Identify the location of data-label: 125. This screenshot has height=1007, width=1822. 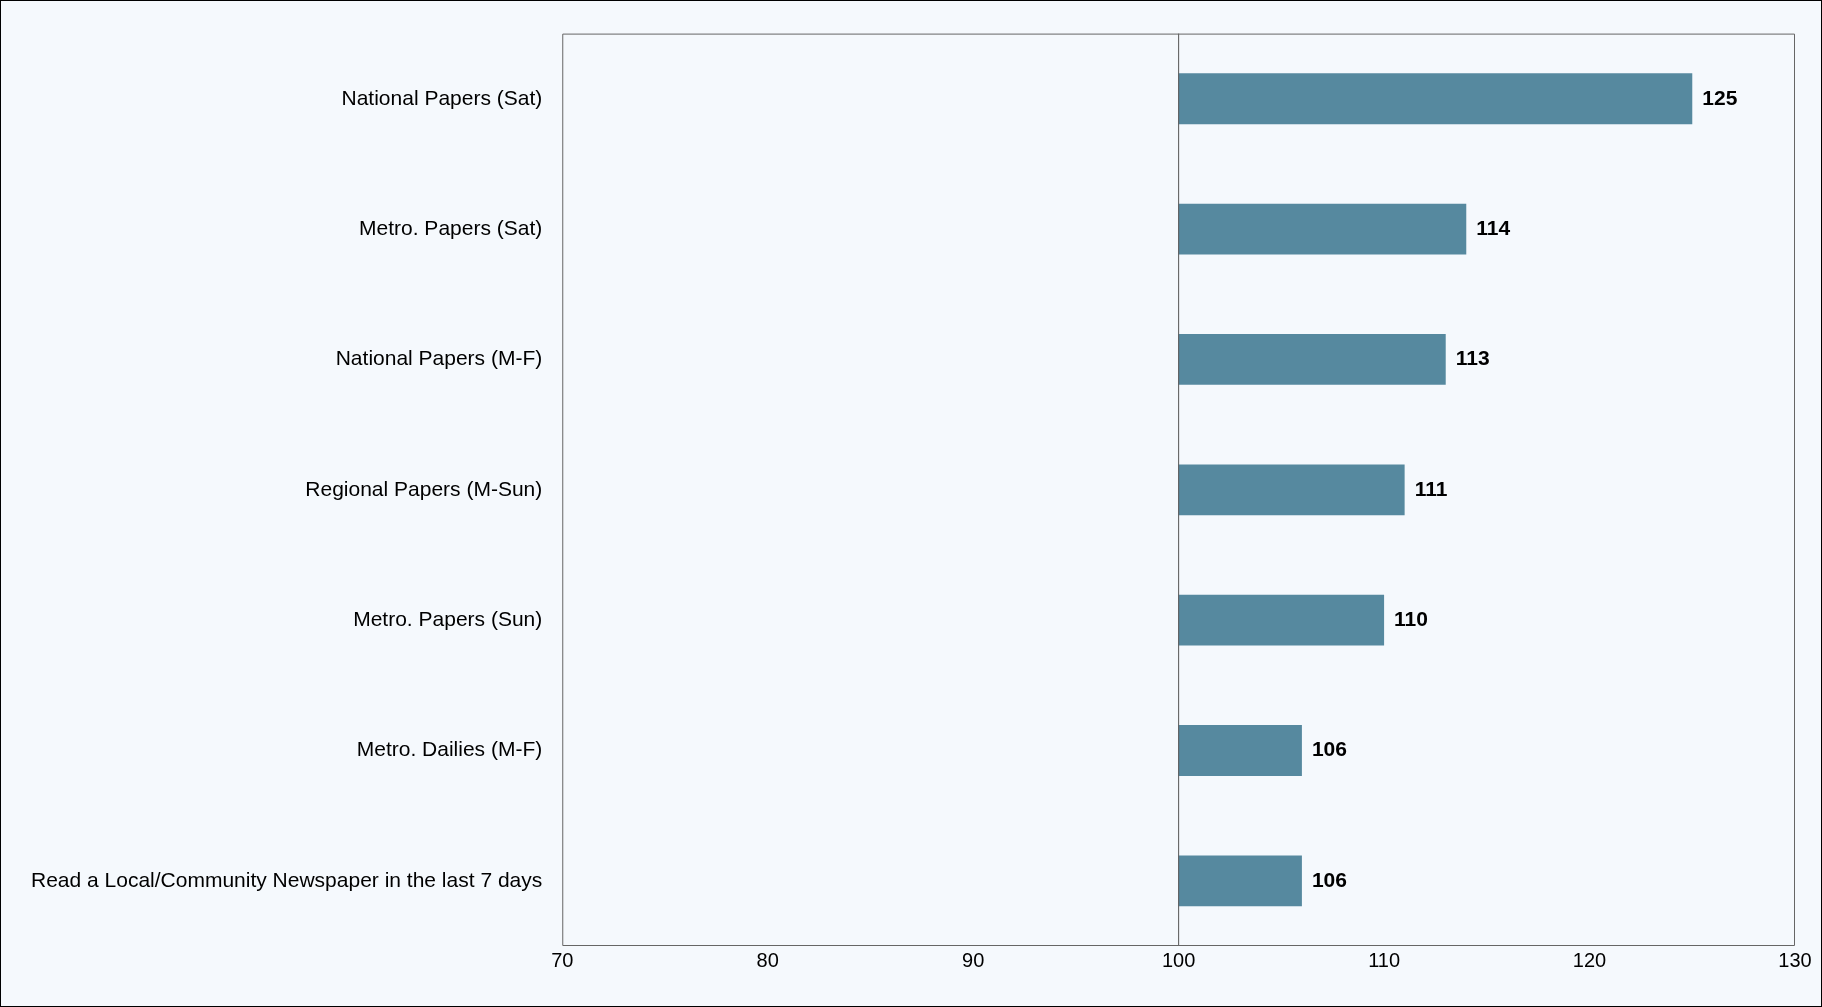
(1720, 97).